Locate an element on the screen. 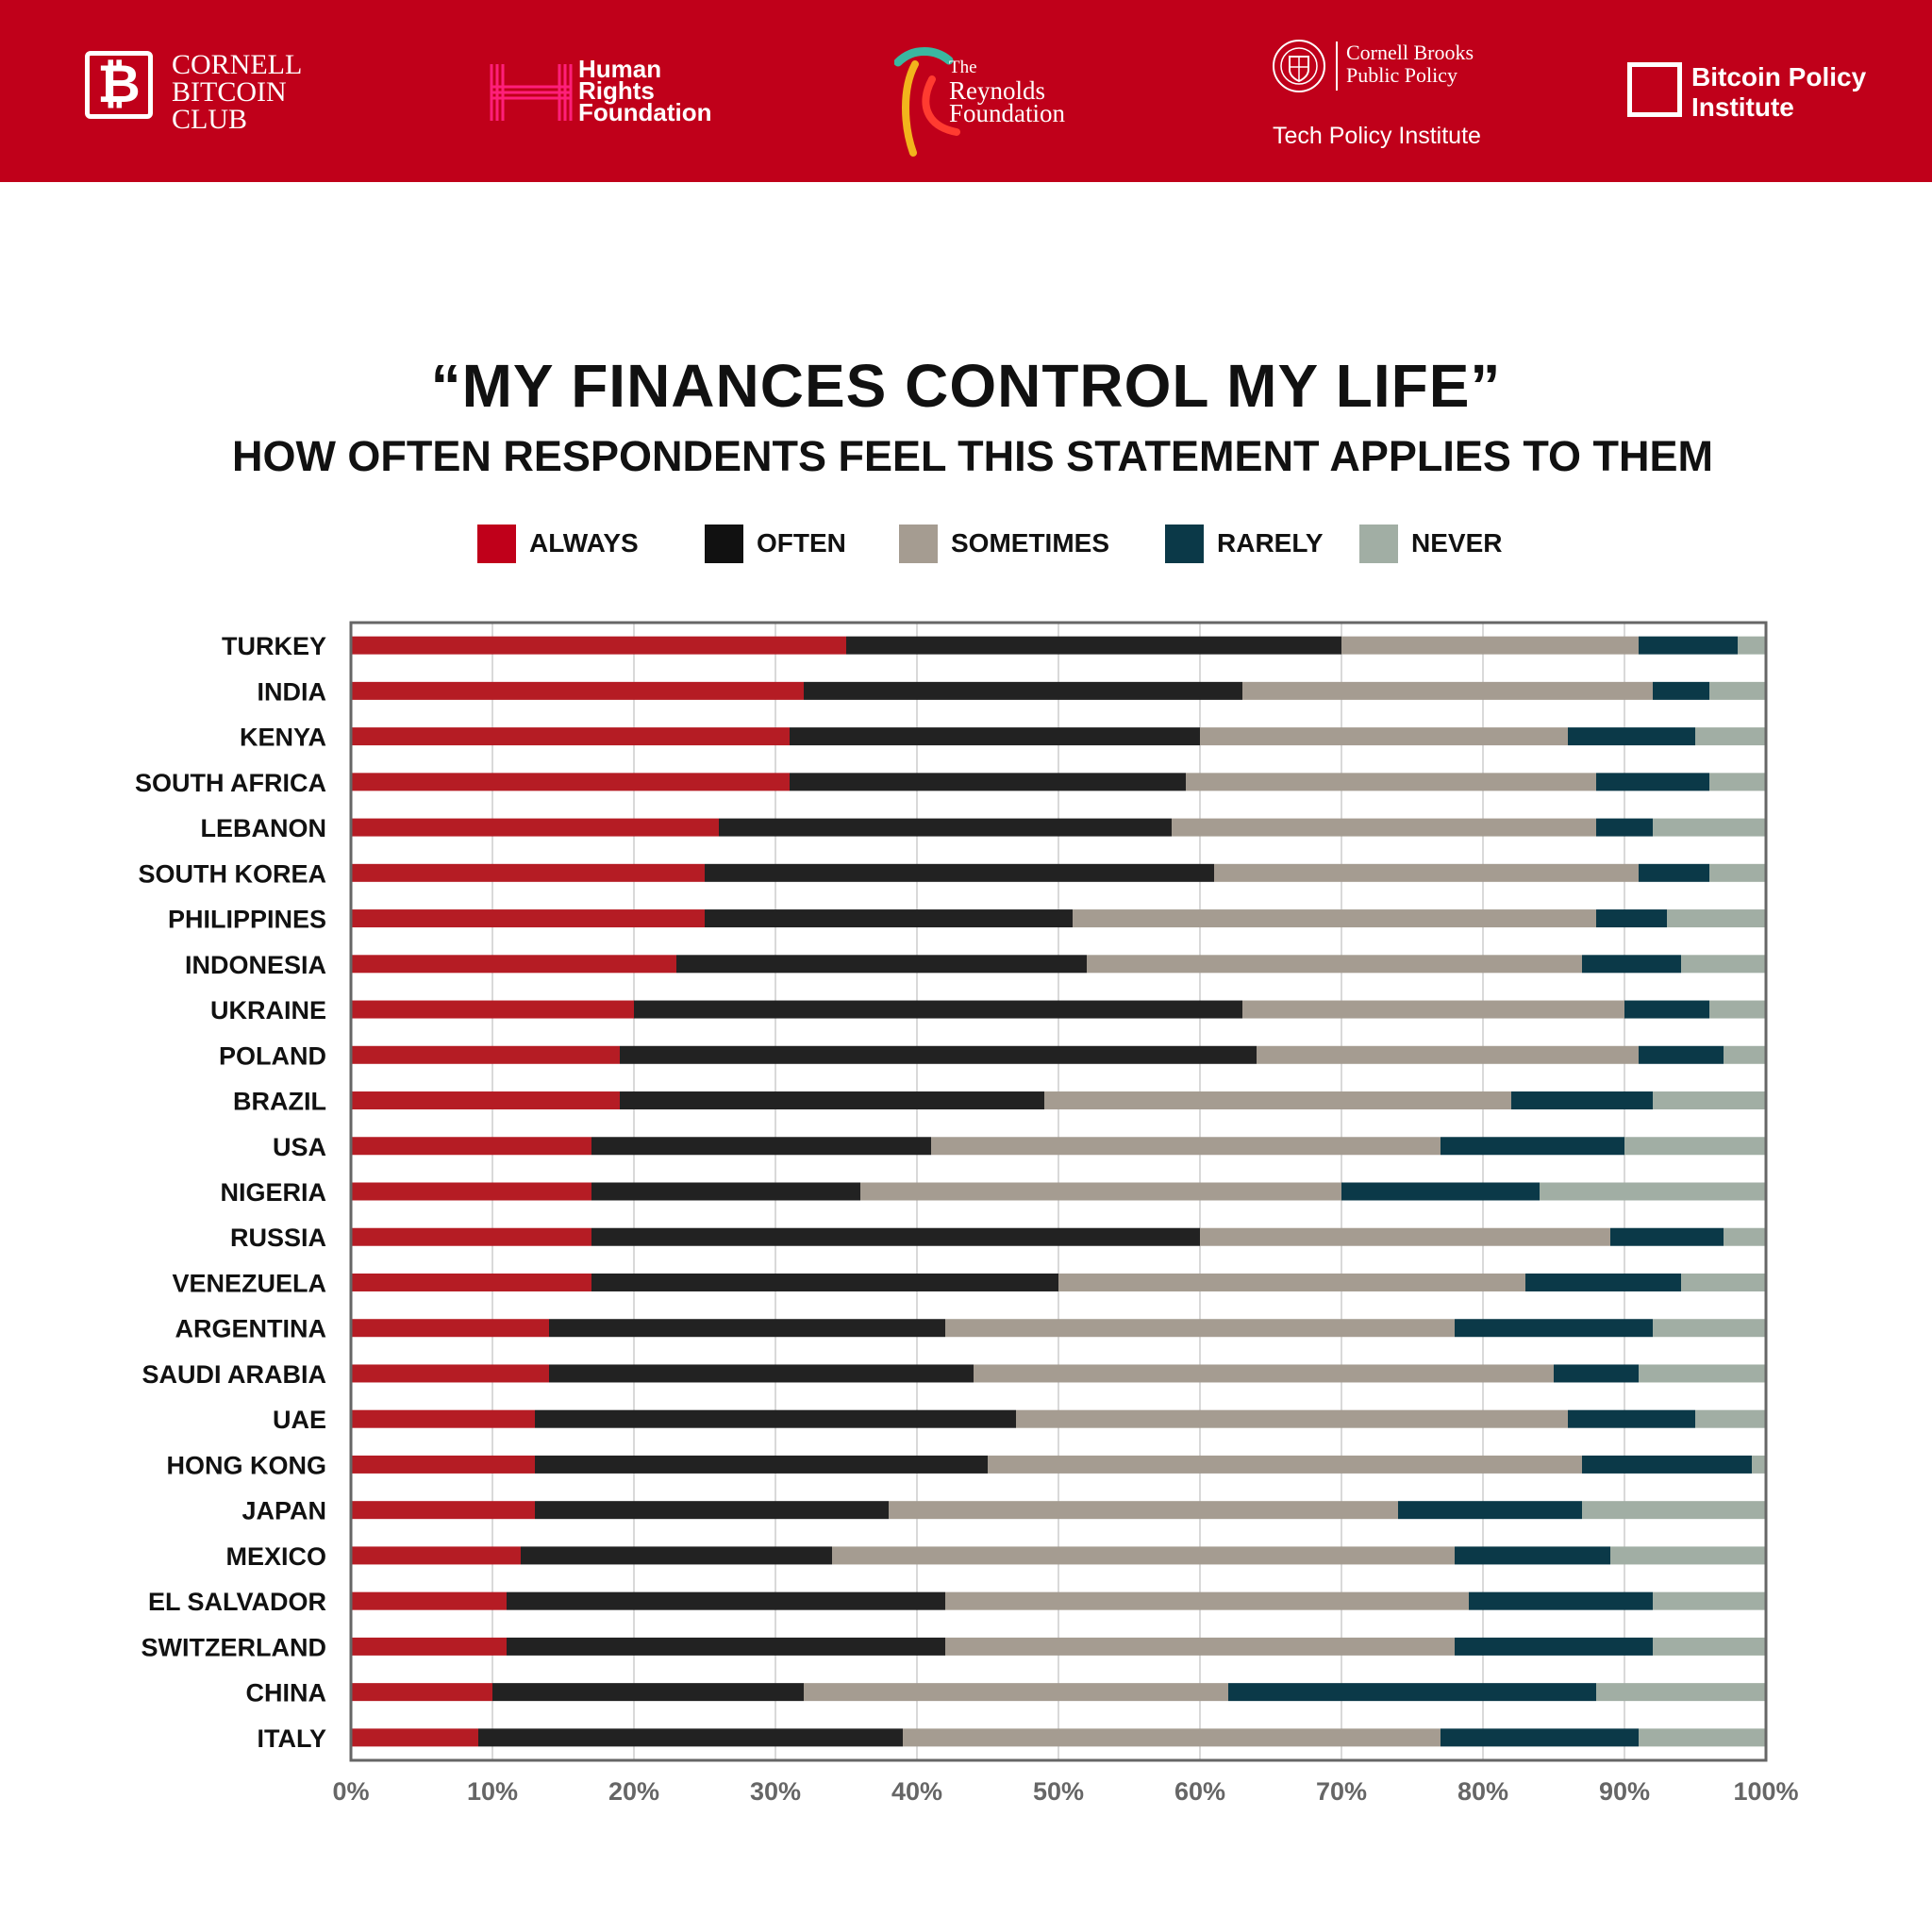  category-label: ARGENTINA is located at coordinates (251, 1329).